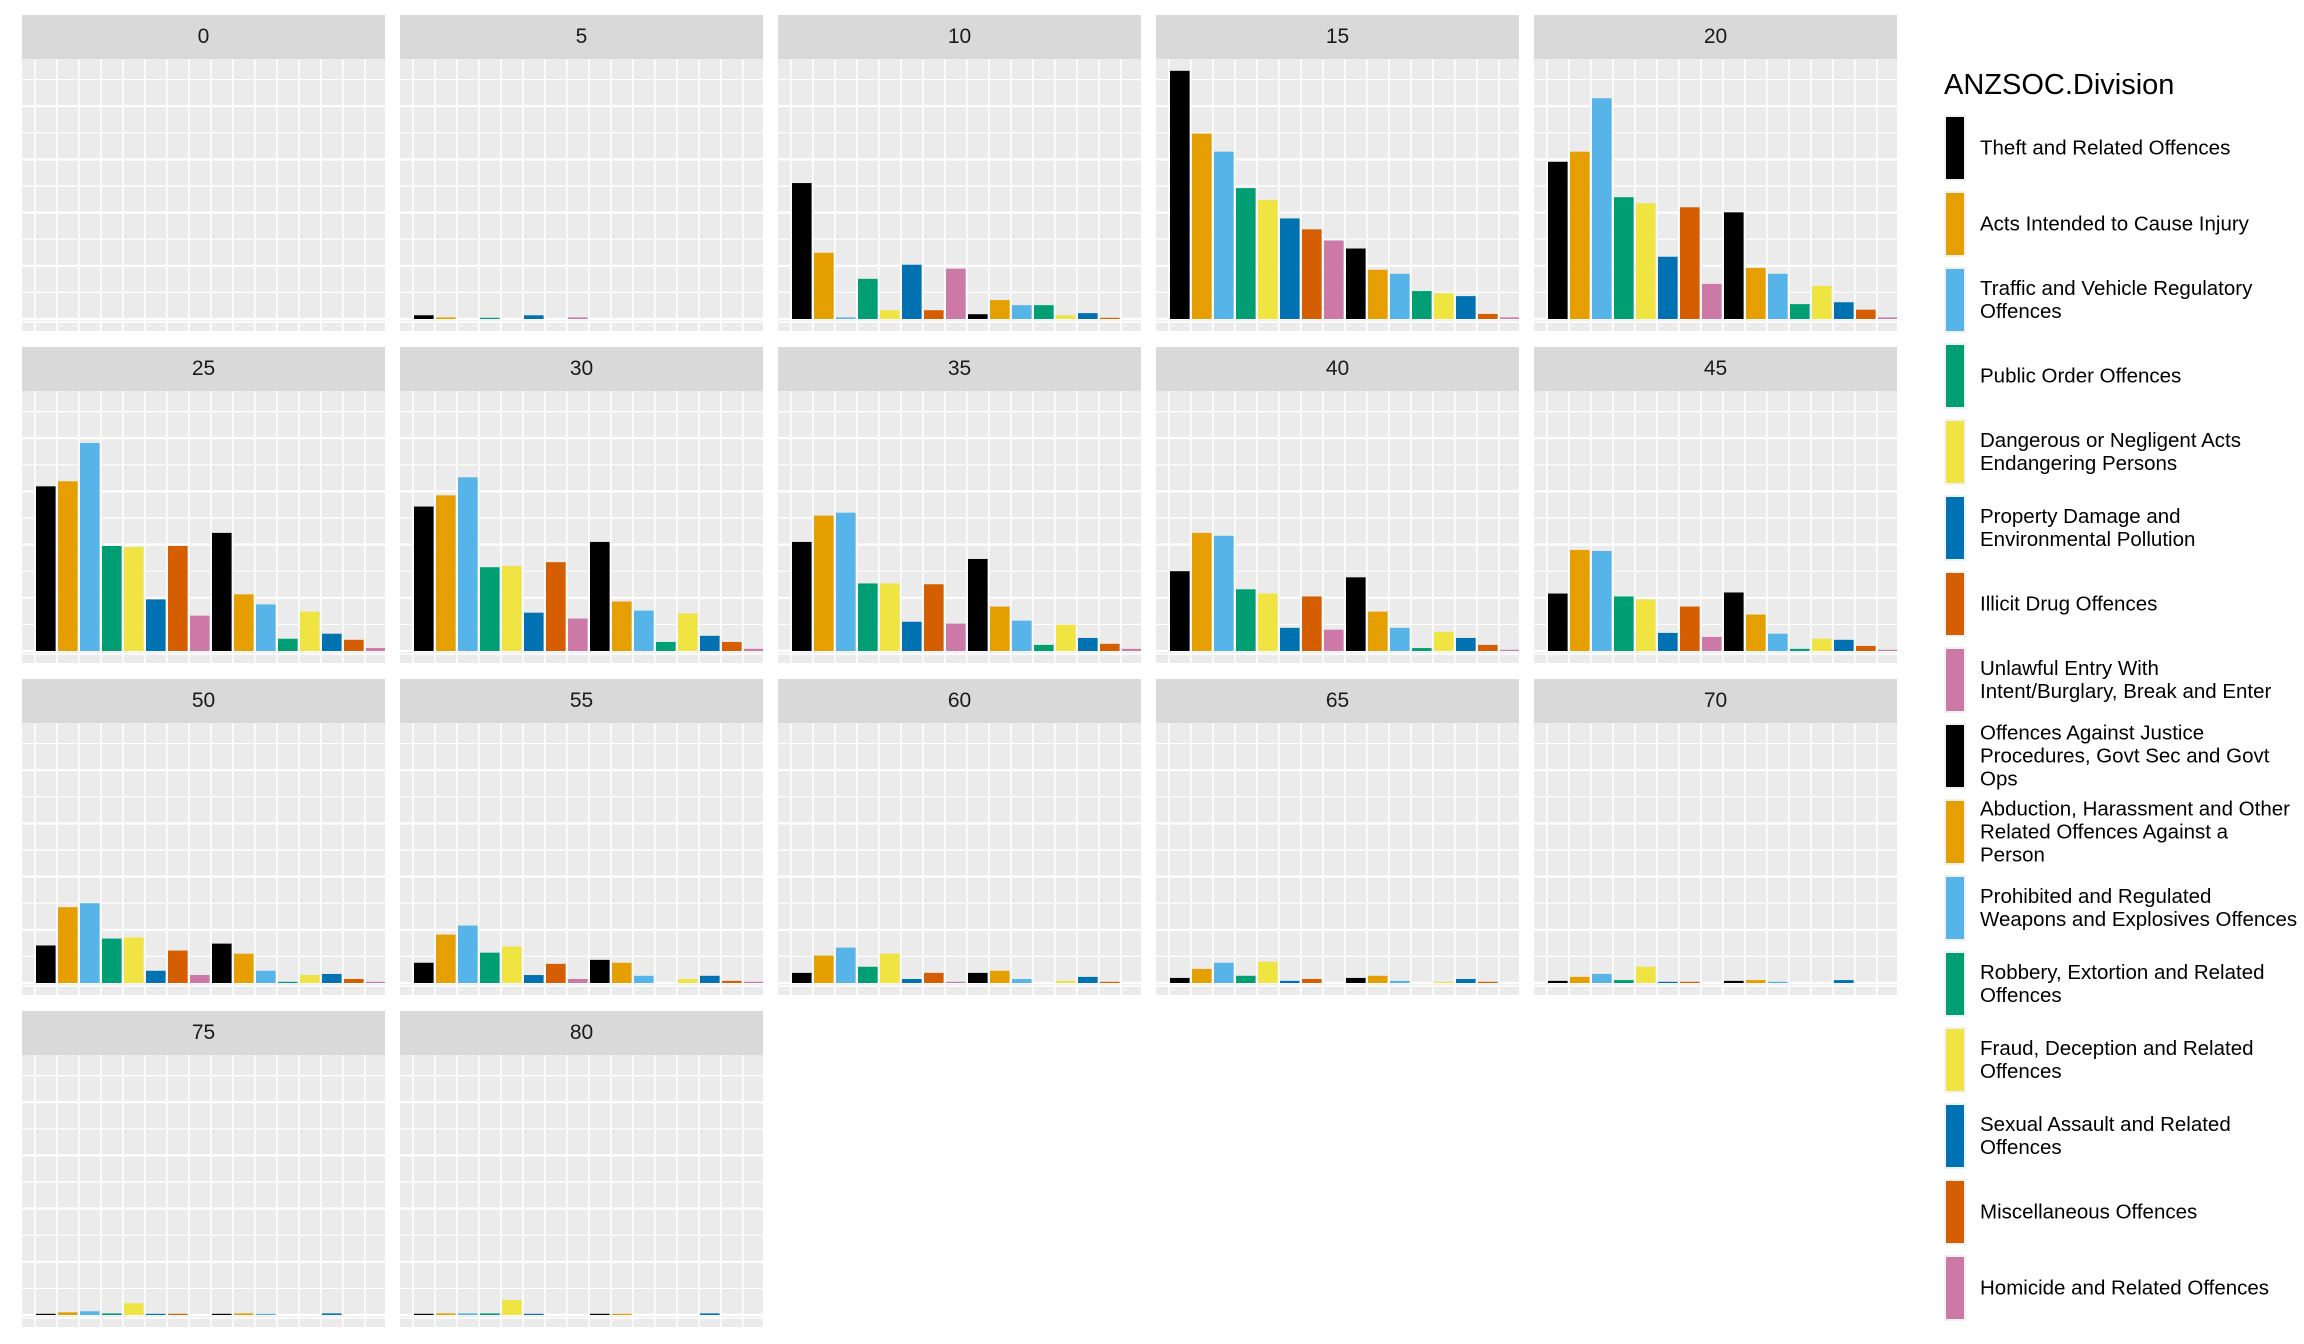  I want to click on legend-item: Theft and Related Offences, so click(2119, 148).